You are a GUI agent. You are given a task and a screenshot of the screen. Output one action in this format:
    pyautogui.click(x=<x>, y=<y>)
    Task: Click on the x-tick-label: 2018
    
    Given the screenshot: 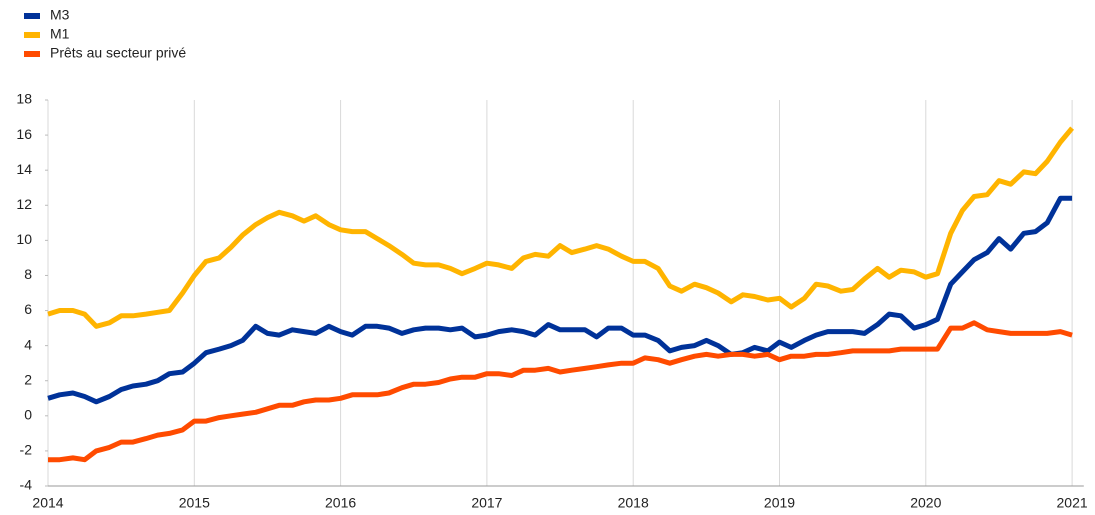 What is the action you would take?
    pyautogui.click(x=633, y=503)
    